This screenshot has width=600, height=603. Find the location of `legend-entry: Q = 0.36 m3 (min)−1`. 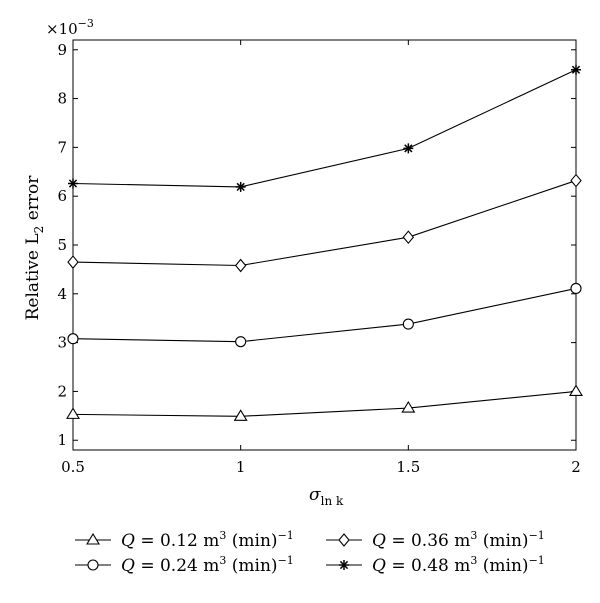

legend-entry: Q = 0.36 m3 (min)−1 is located at coordinates (435, 540).